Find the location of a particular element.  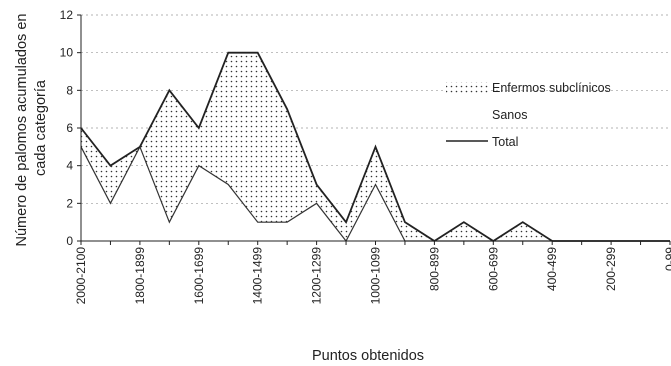

y-tick-labels: 0 2 4 6 8 10 12 is located at coordinates (67, 128).